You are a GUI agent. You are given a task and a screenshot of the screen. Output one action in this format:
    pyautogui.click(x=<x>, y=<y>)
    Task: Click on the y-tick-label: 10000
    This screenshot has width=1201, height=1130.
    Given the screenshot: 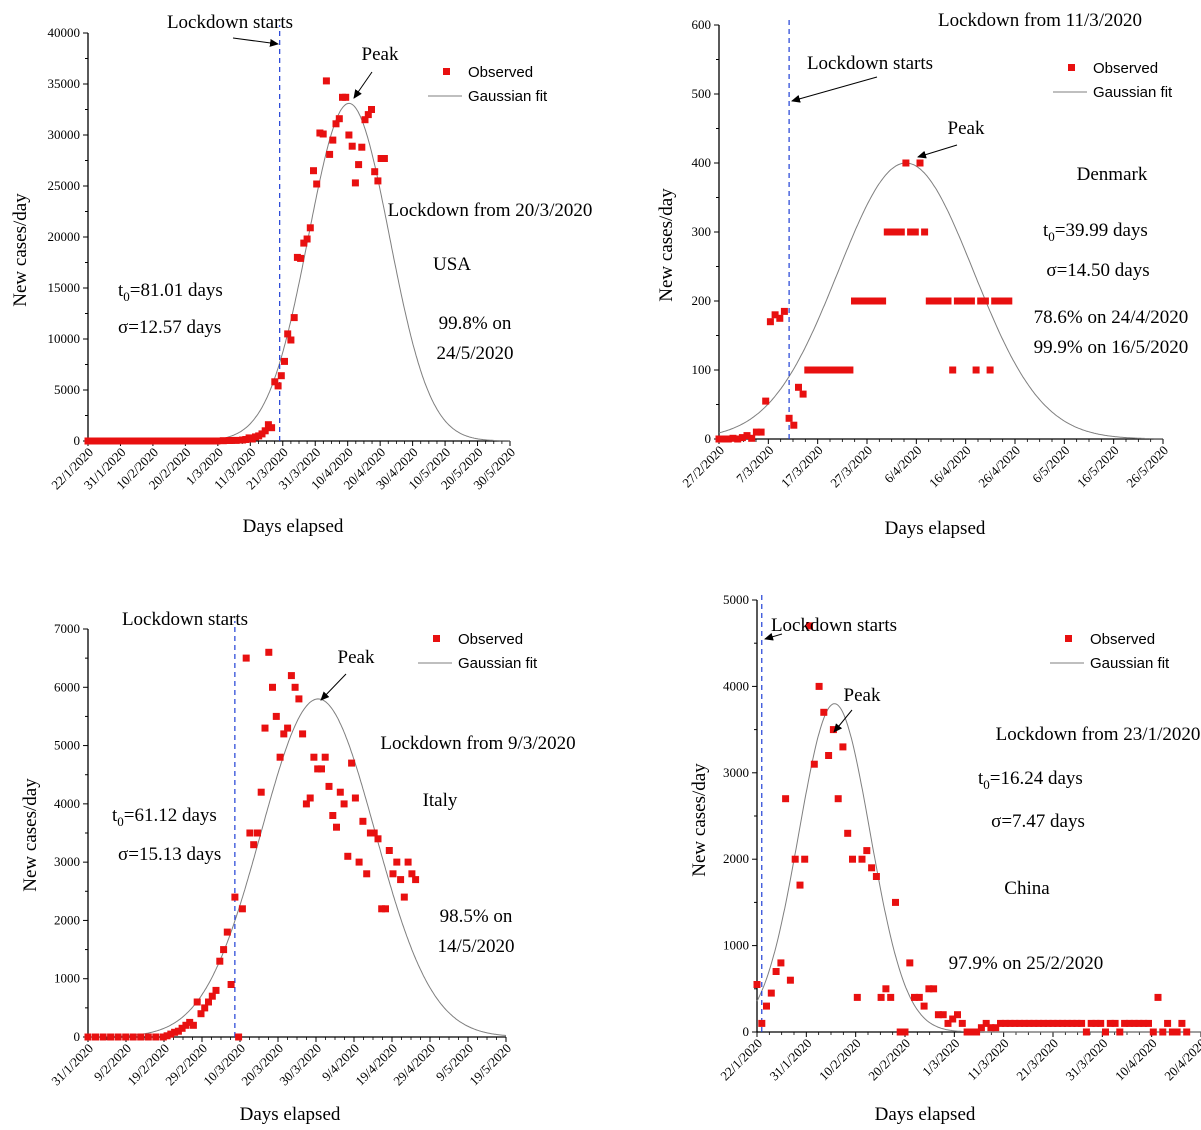 What is the action you would take?
    pyautogui.click(x=64, y=338)
    